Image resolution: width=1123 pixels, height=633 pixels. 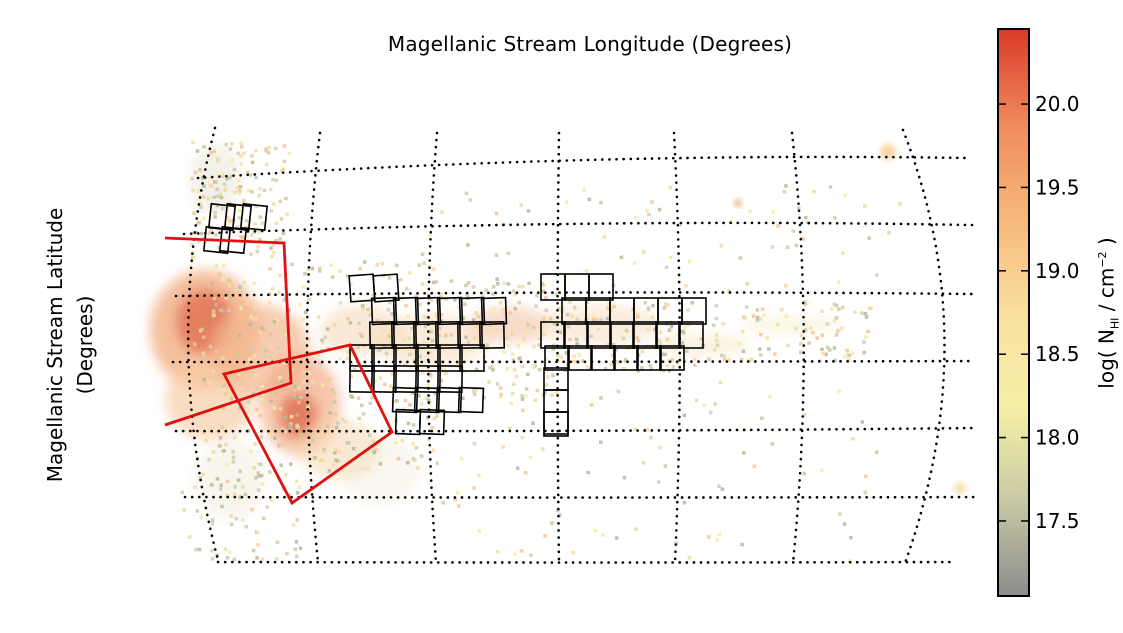 I want to click on colorbar: 17.5 18.0 18.5 19.0 19.5 20.0, so click(x=1038, y=312).